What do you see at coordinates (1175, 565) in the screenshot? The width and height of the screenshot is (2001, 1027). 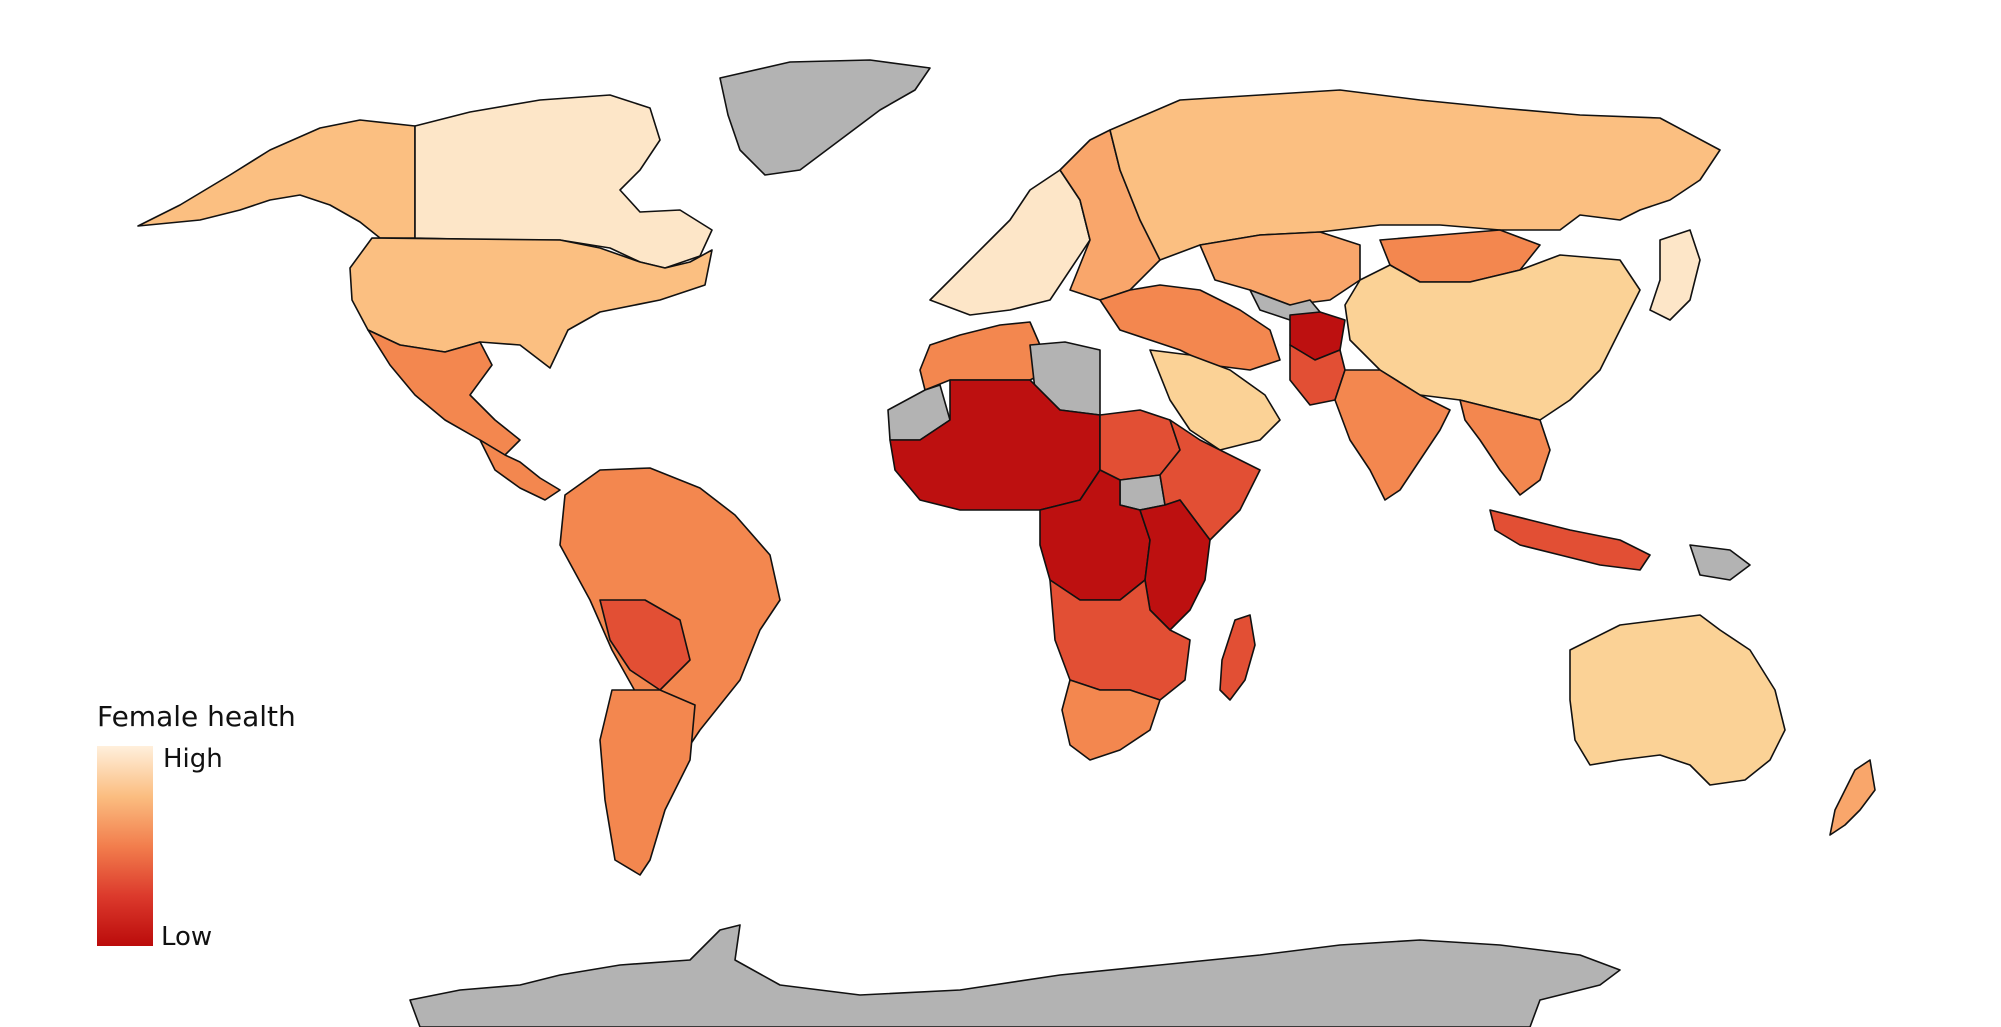 I see `region-east-africa` at bounding box center [1175, 565].